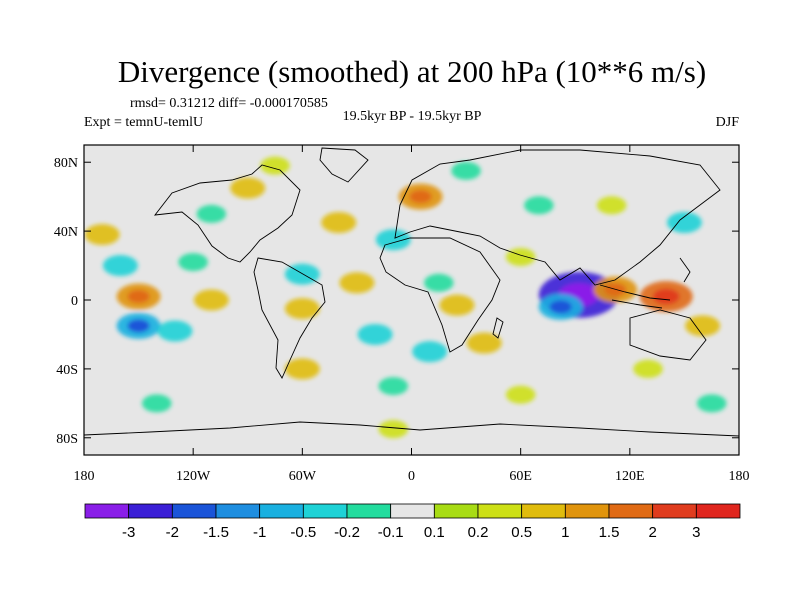 Image resolution: width=800 pixels, height=600 pixels. What do you see at coordinates (498, 328) in the screenshot?
I see `coastline-madagascar` at bounding box center [498, 328].